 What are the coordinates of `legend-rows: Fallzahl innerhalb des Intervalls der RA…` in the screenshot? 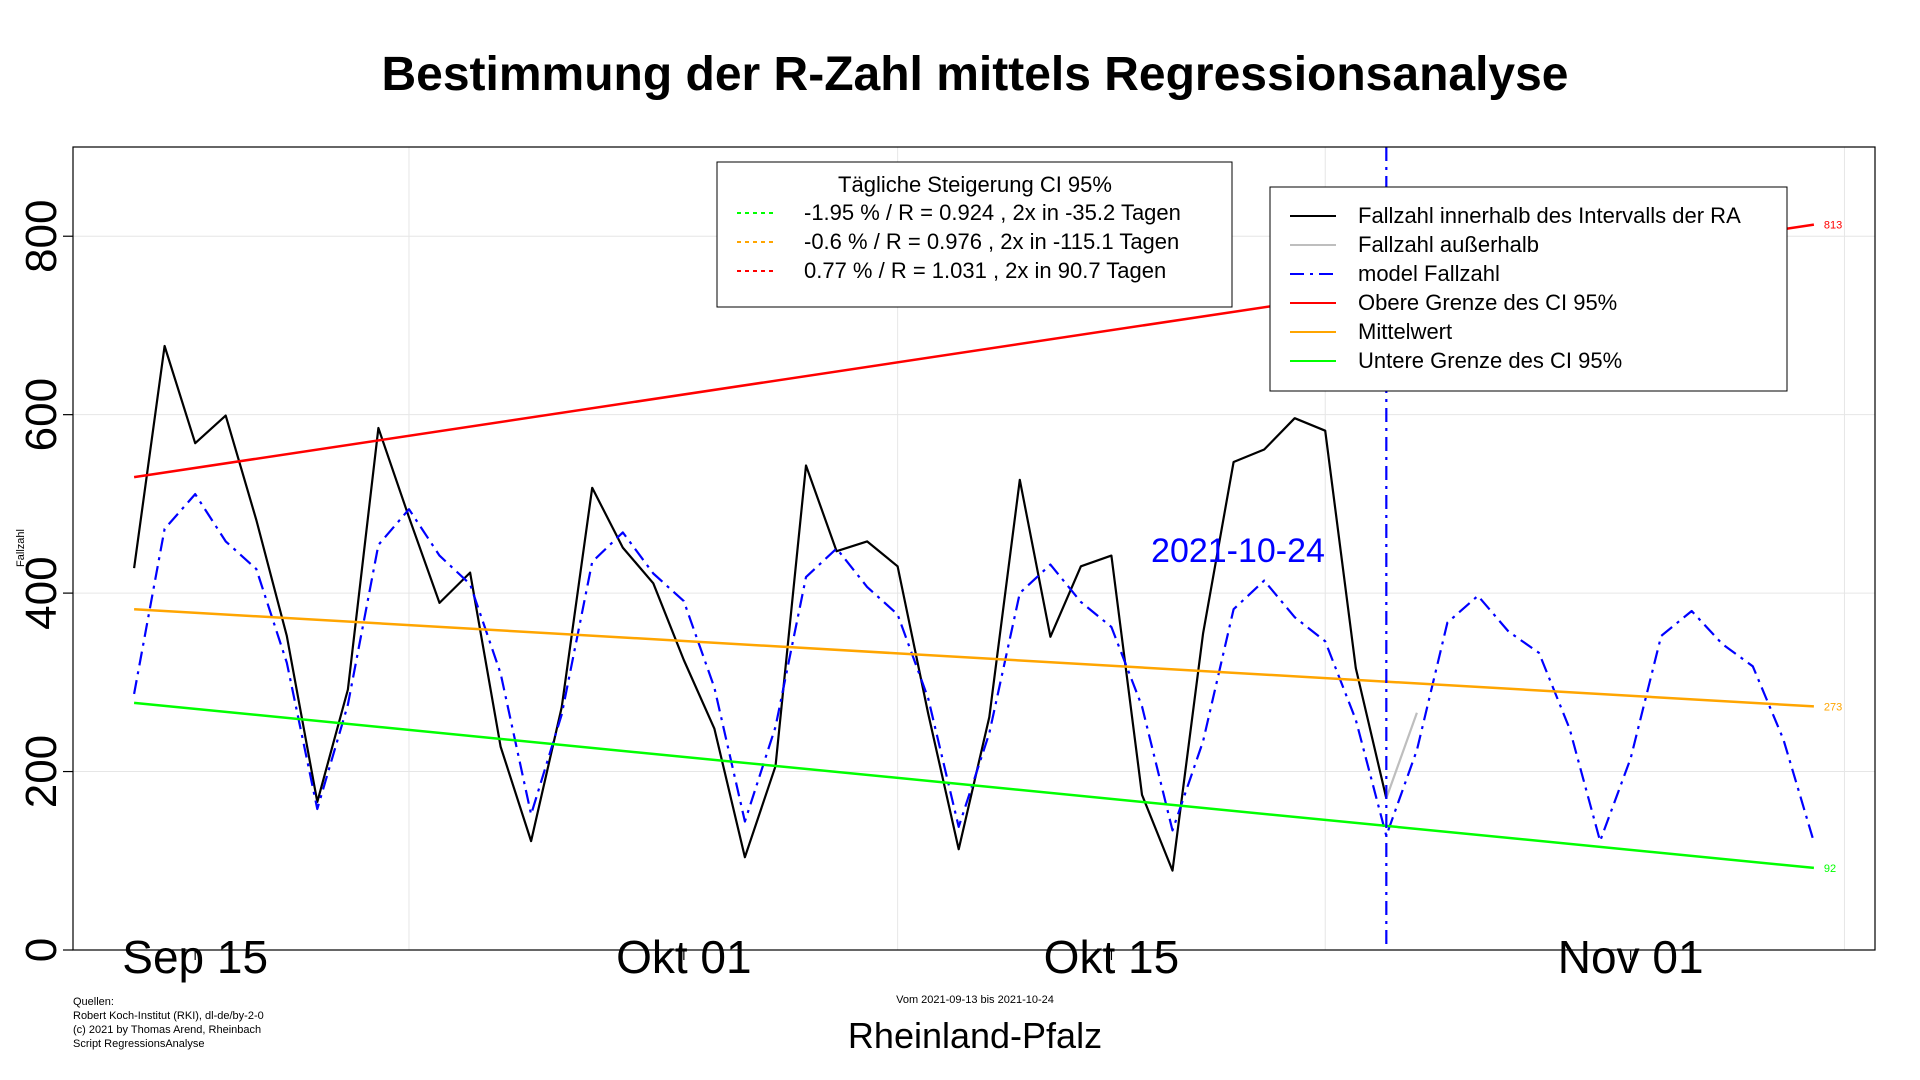 It's located at (1515, 288).